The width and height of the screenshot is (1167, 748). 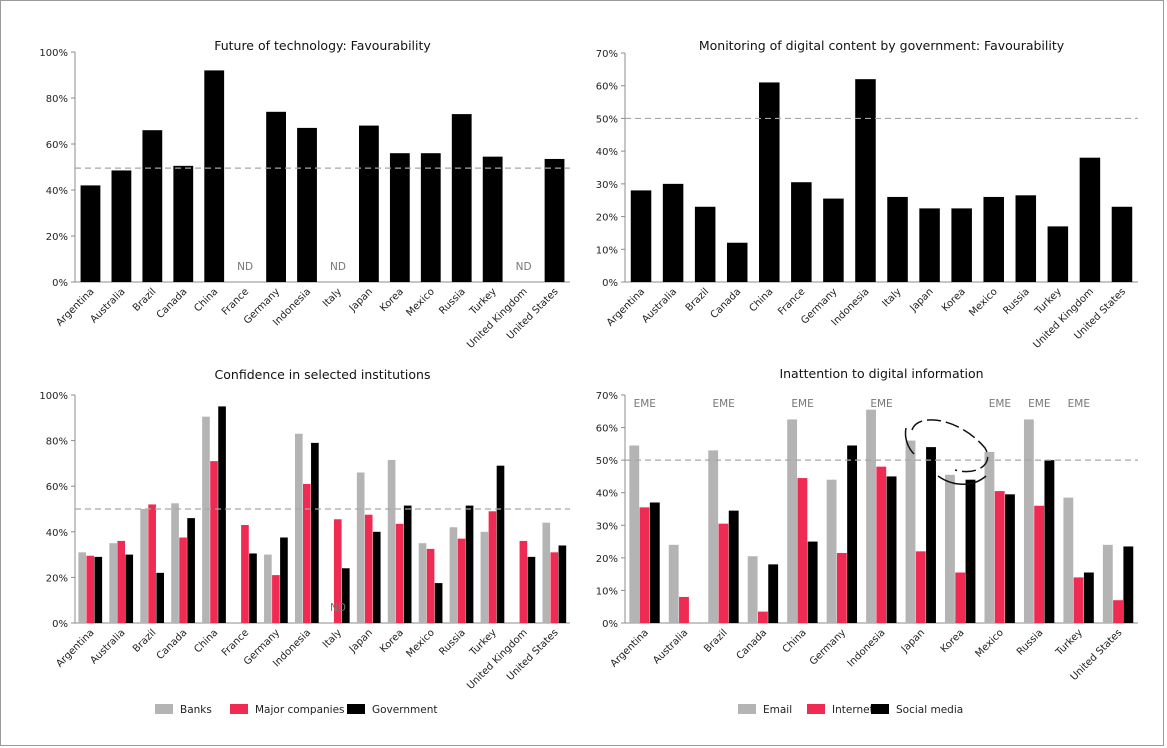 What do you see at coordinates (816, 709) in the screenshot?
I see `chart-4-legend-swatch-internet` at bounding box center [816, 709].